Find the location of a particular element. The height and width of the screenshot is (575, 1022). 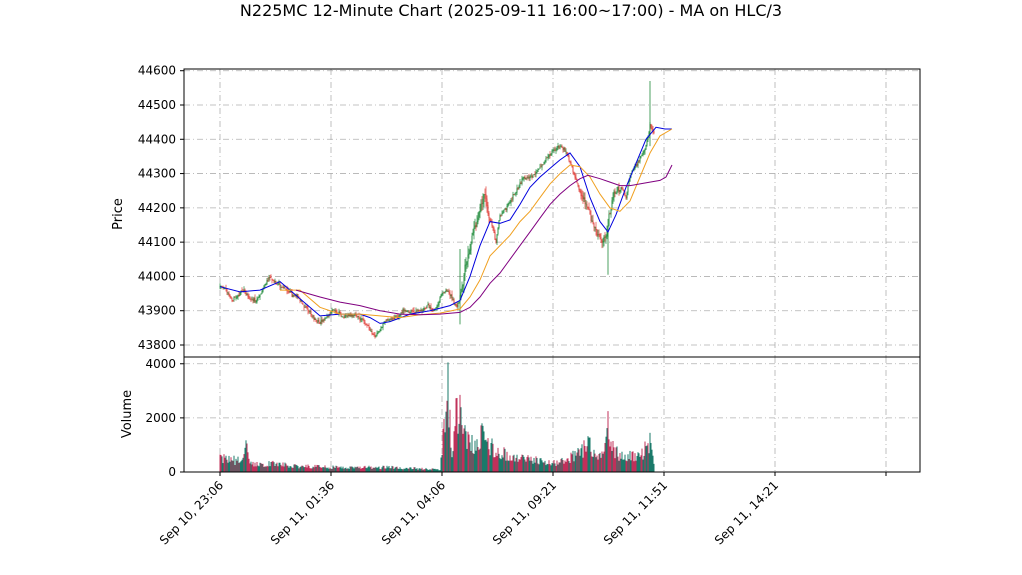

volume-tick-label: 2000 is located at coordinates (160, 418).